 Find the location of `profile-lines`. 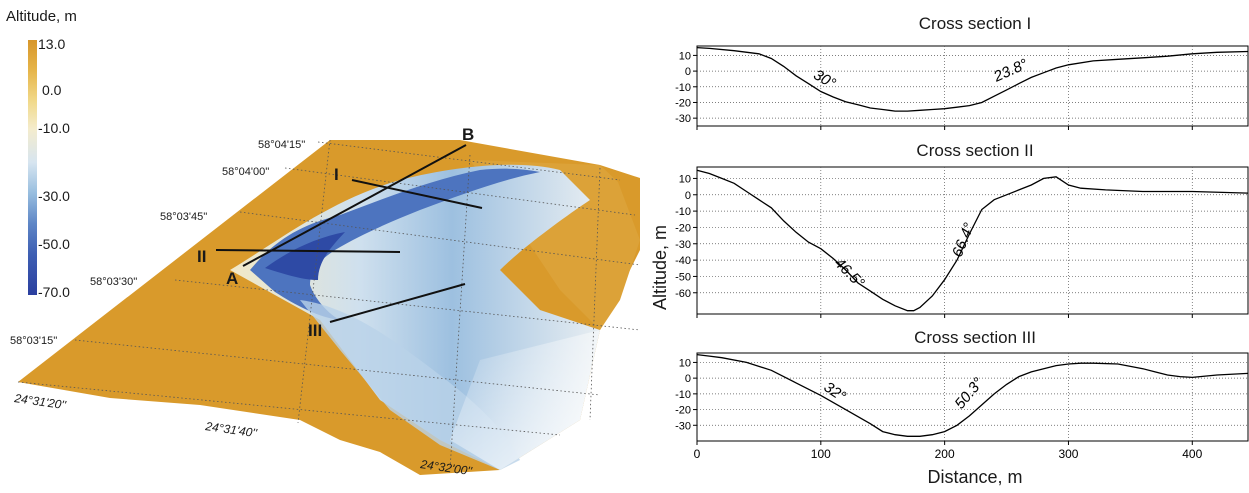

profile-lines is located at coordinates (349, 233).